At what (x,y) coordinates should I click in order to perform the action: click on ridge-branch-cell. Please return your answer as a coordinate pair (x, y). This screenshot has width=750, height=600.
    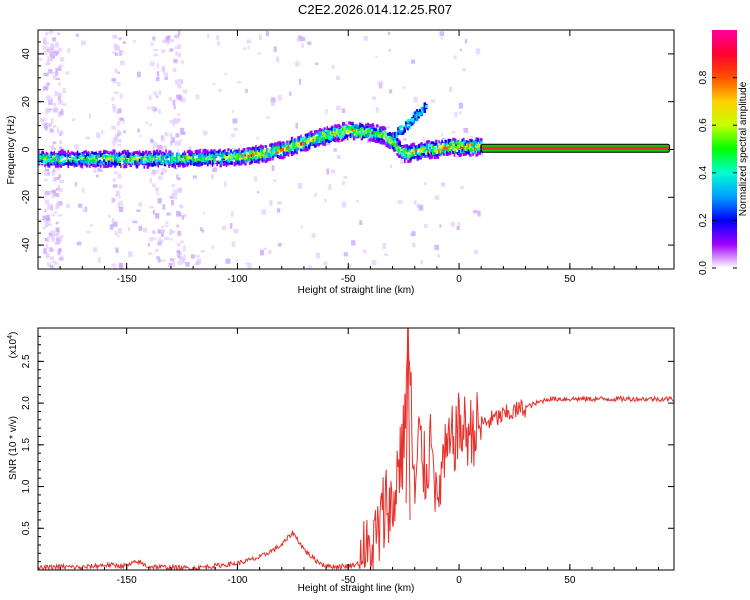
    Looking at the image, I should click on (409, 121).